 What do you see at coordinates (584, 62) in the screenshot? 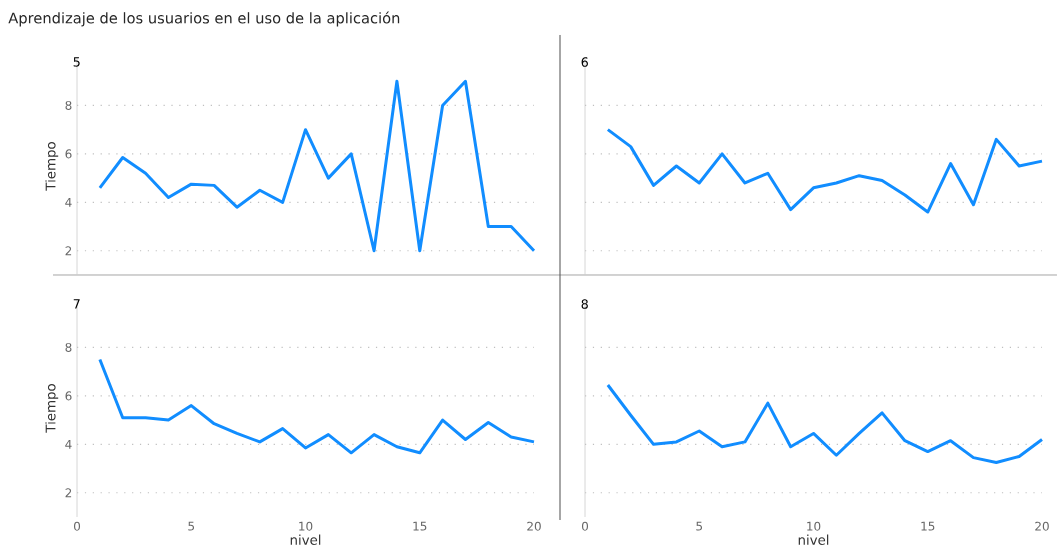
I see `chart-title: 6` at bounding box center [584, 62].